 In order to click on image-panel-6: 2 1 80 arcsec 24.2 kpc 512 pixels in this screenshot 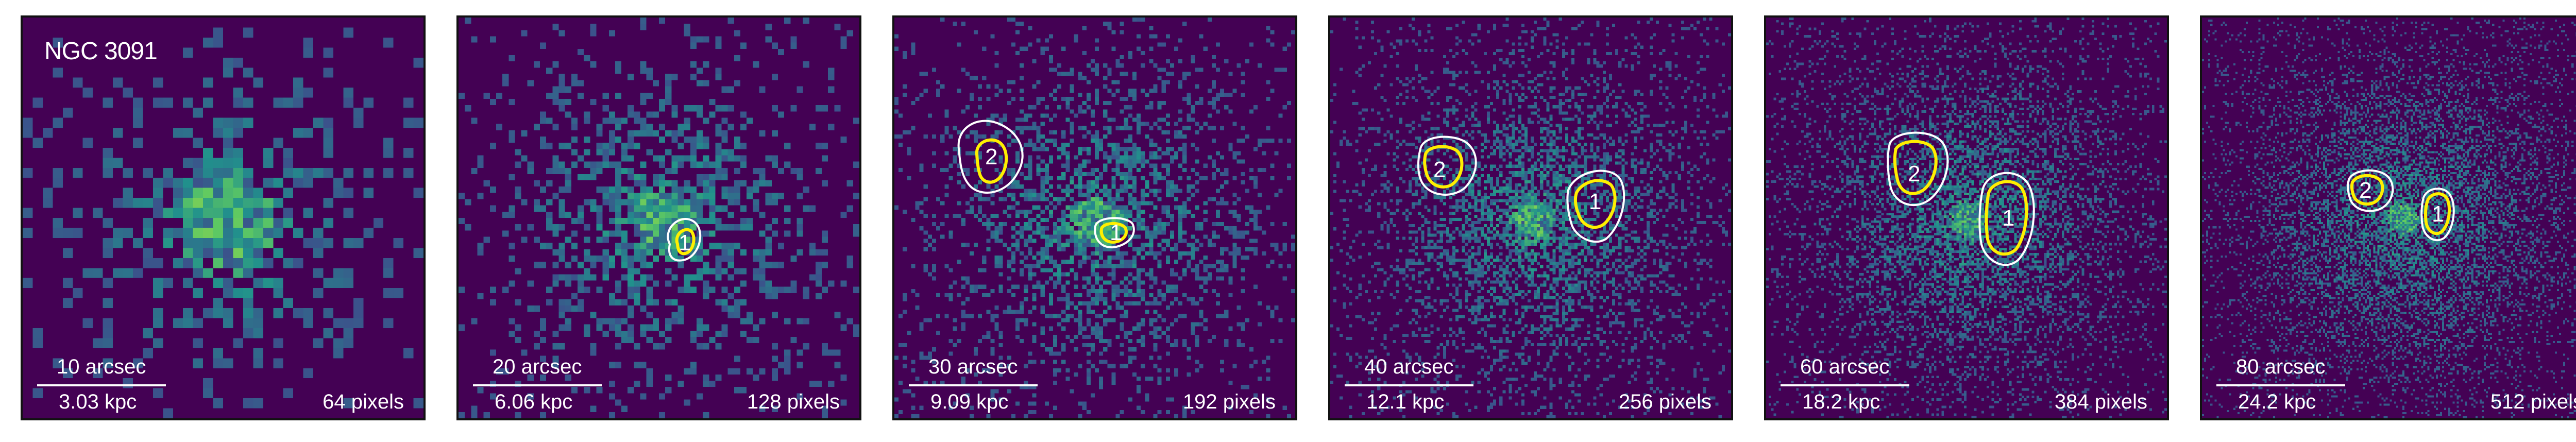, I will do `click(2388, 217)`.